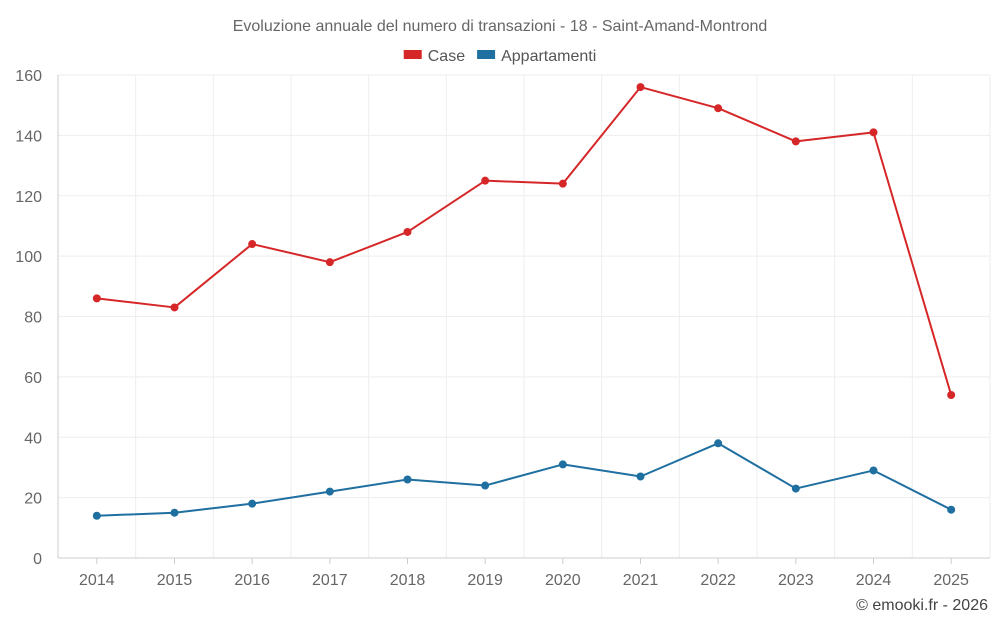 The image size is (1000, 625). I want to click on x-tick-label: 2016, so click(252, 580).